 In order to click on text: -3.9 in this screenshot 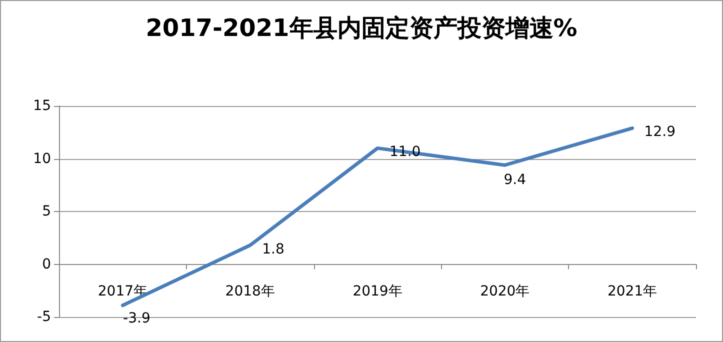, I will do `click(136, 318)`.